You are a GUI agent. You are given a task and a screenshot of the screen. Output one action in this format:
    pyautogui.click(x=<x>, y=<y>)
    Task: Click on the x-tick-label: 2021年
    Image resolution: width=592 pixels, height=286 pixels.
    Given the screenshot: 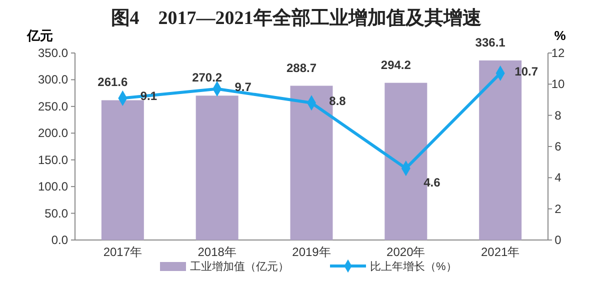 What is the action you would take?
    pyautogui.click(x=500, y=252)
    